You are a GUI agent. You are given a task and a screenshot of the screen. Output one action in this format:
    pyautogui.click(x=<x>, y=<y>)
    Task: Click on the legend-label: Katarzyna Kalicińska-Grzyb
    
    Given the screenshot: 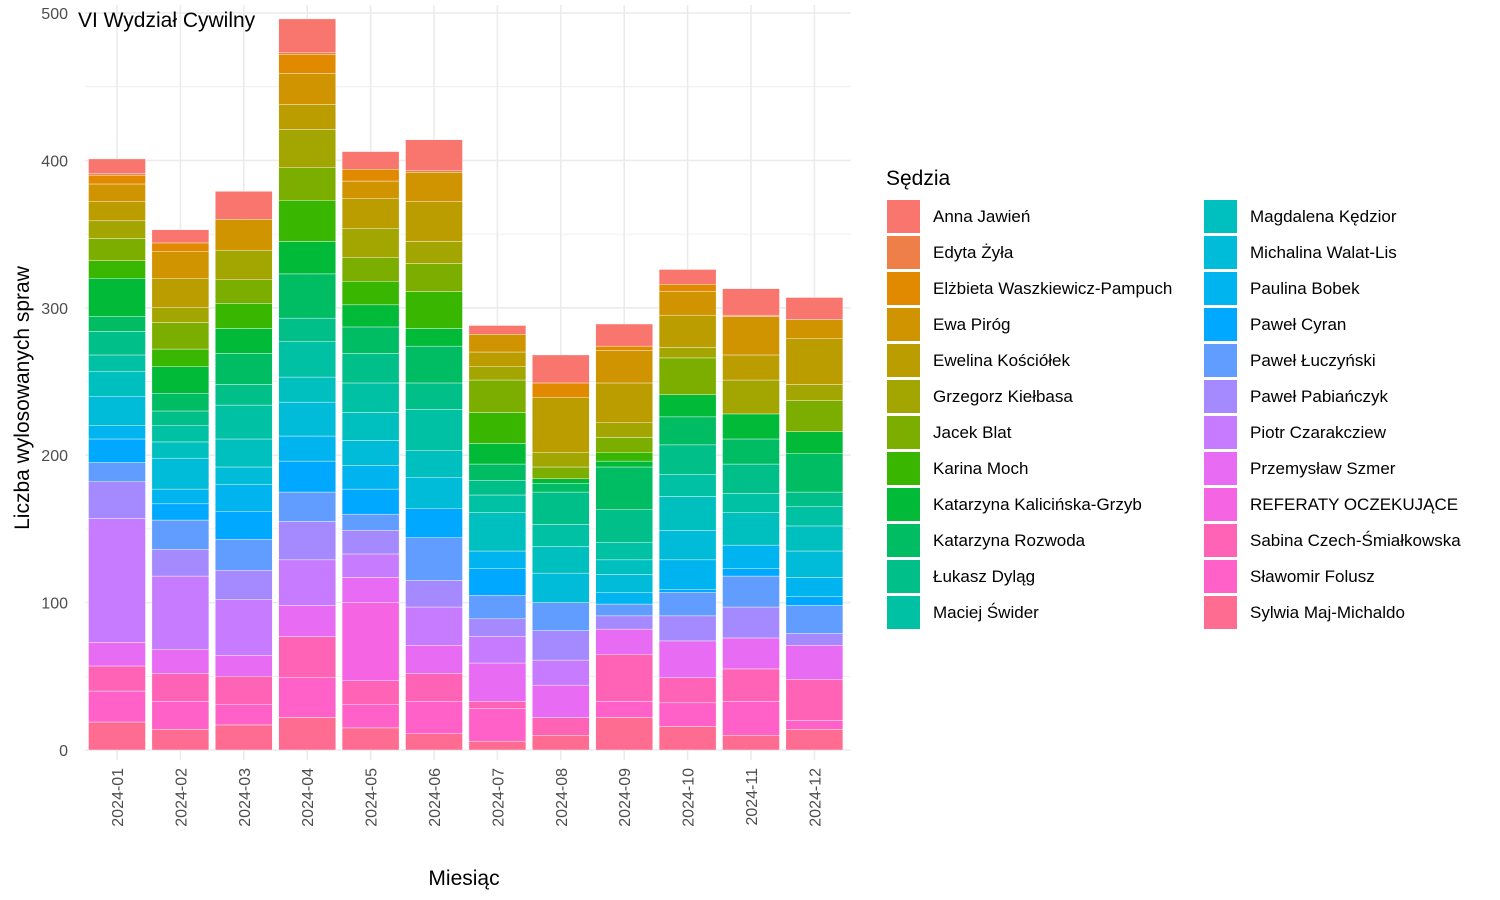 What is the action you would take?
    pyautogui.click(x=1037, y=504)
    